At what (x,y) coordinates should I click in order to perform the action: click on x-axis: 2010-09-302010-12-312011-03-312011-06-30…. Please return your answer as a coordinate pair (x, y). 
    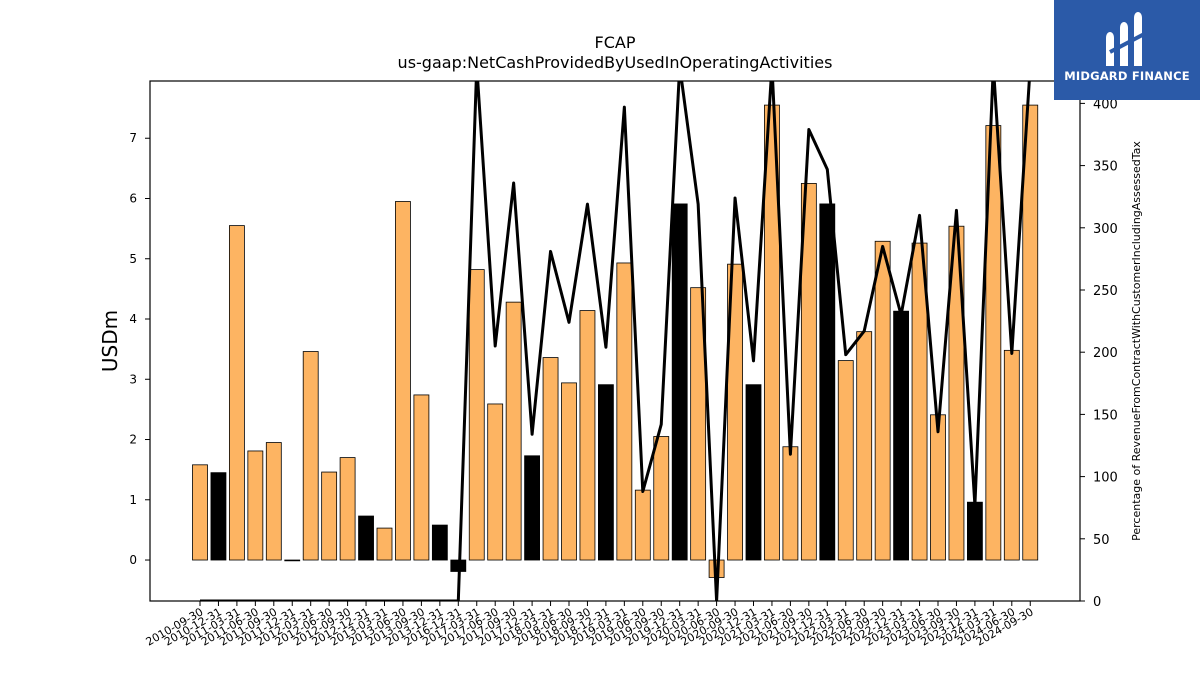
    Looking at the image, I should click on (590, 625).